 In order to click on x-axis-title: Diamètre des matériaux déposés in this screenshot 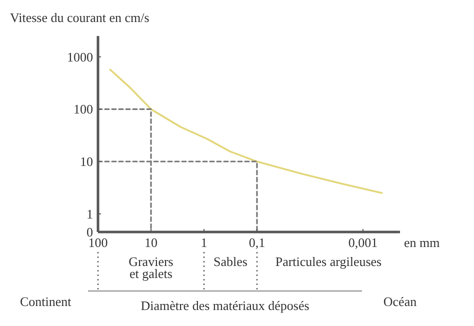, I will do `click(225, 305)`.